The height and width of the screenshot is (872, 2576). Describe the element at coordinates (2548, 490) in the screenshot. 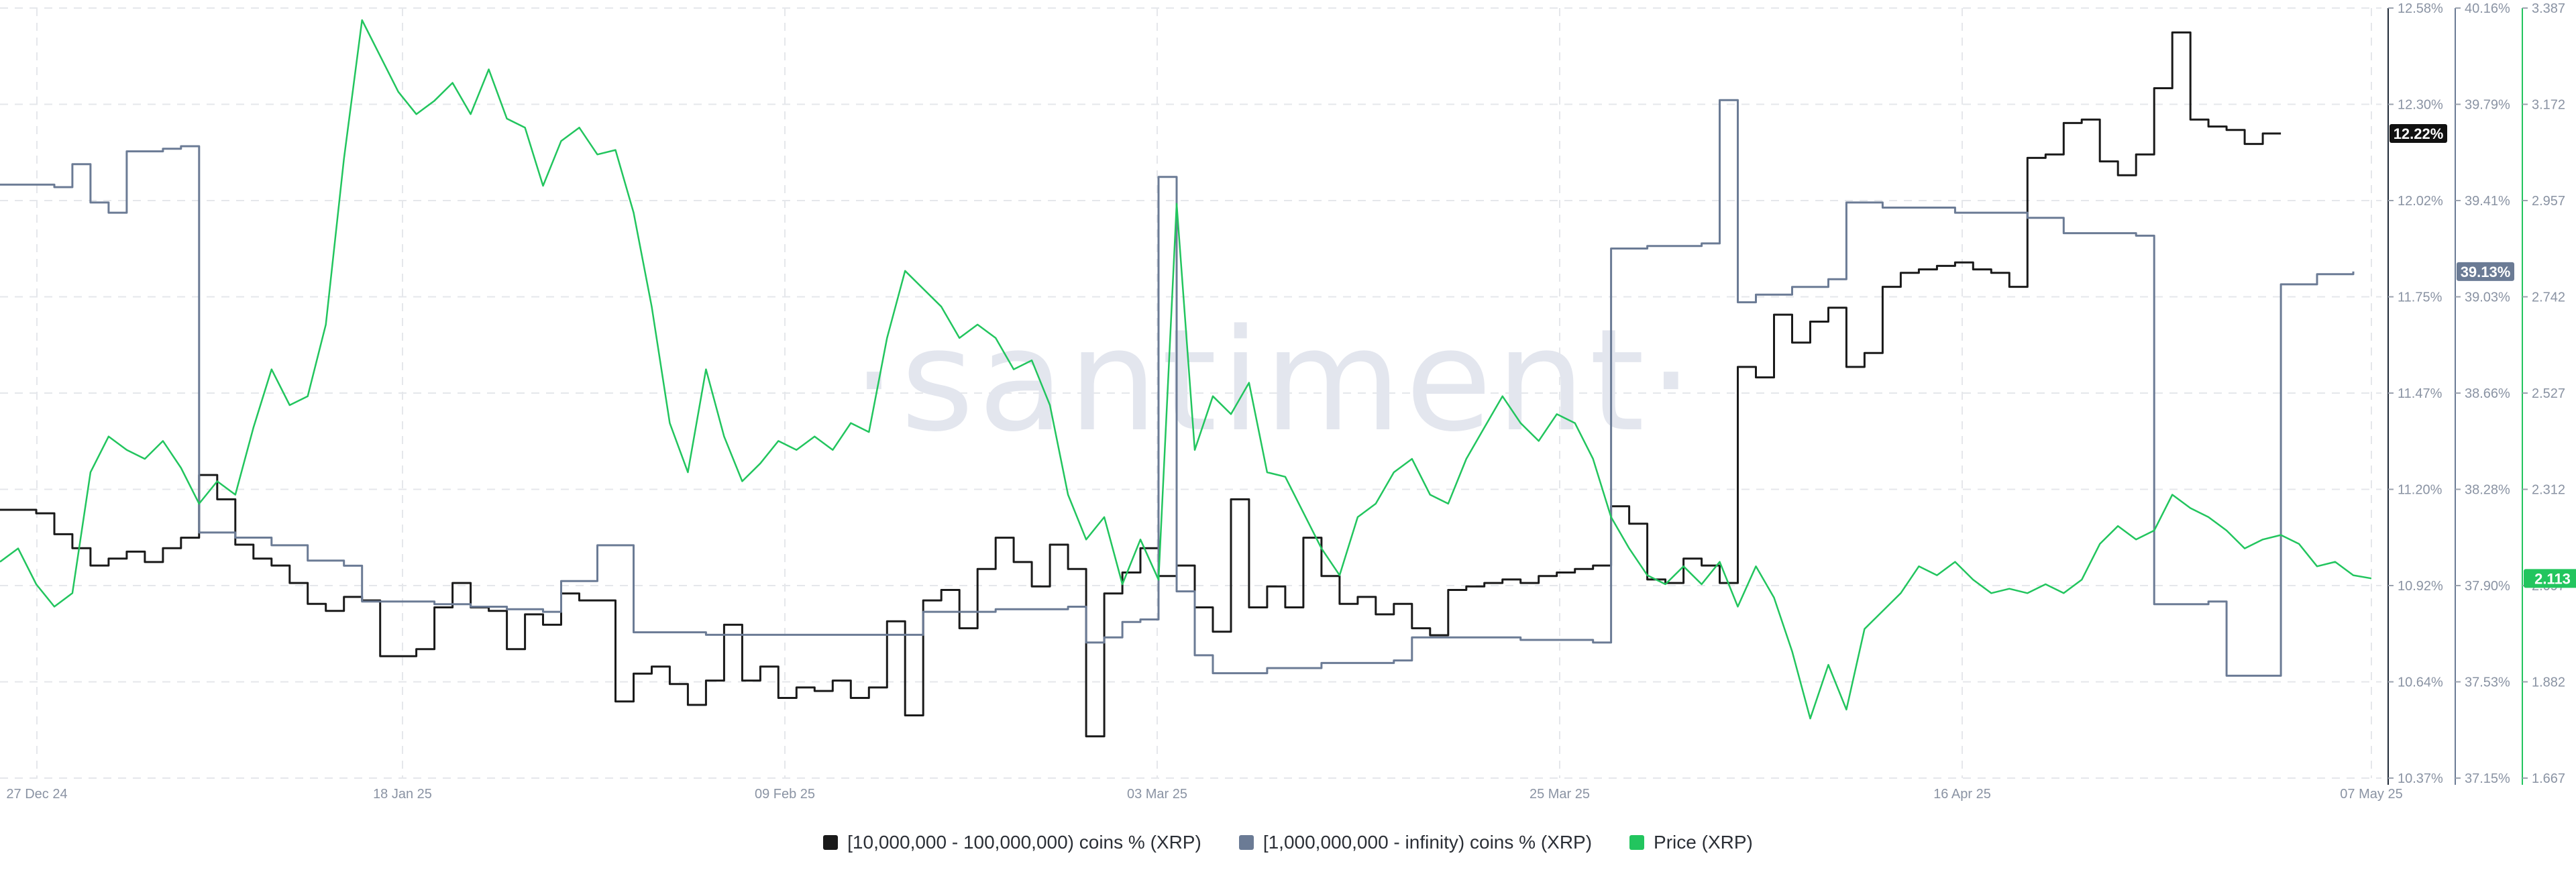

I see `y-tick-label: 2.312` at that location.